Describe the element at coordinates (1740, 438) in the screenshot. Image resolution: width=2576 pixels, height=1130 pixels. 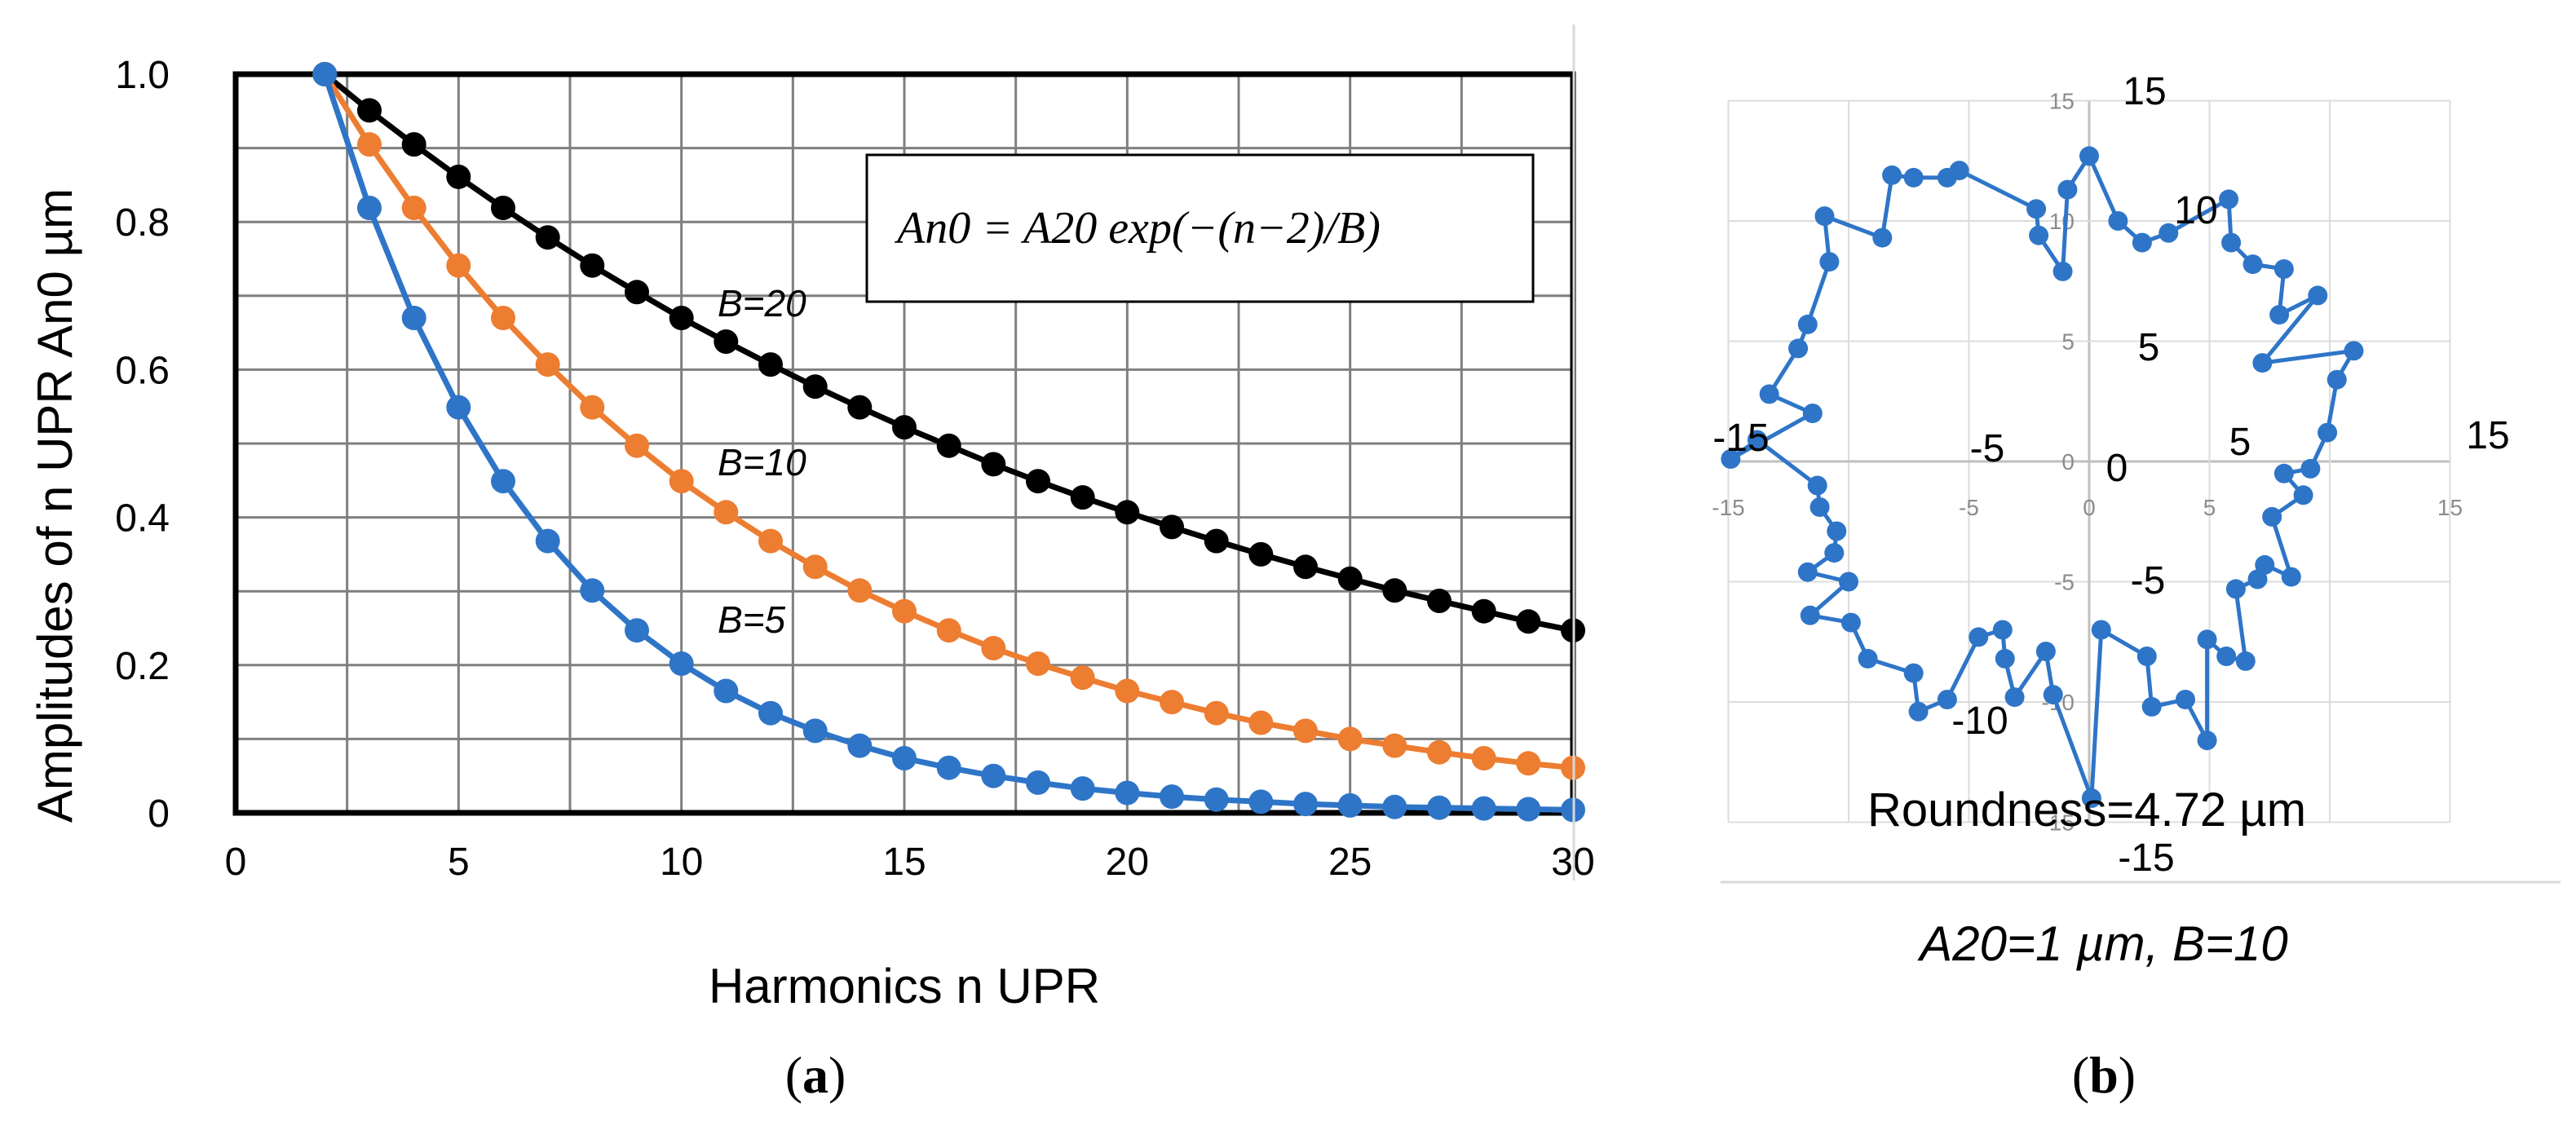
I see `big-label-left: -15` at that location.